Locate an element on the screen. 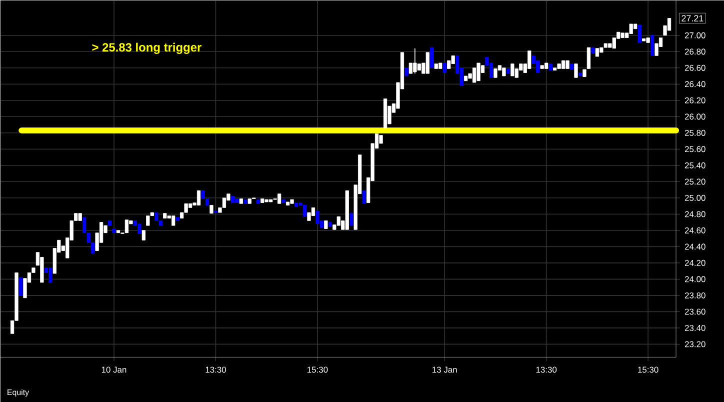  y-tick-label: 25.40 is located at coordinates (695, 165).